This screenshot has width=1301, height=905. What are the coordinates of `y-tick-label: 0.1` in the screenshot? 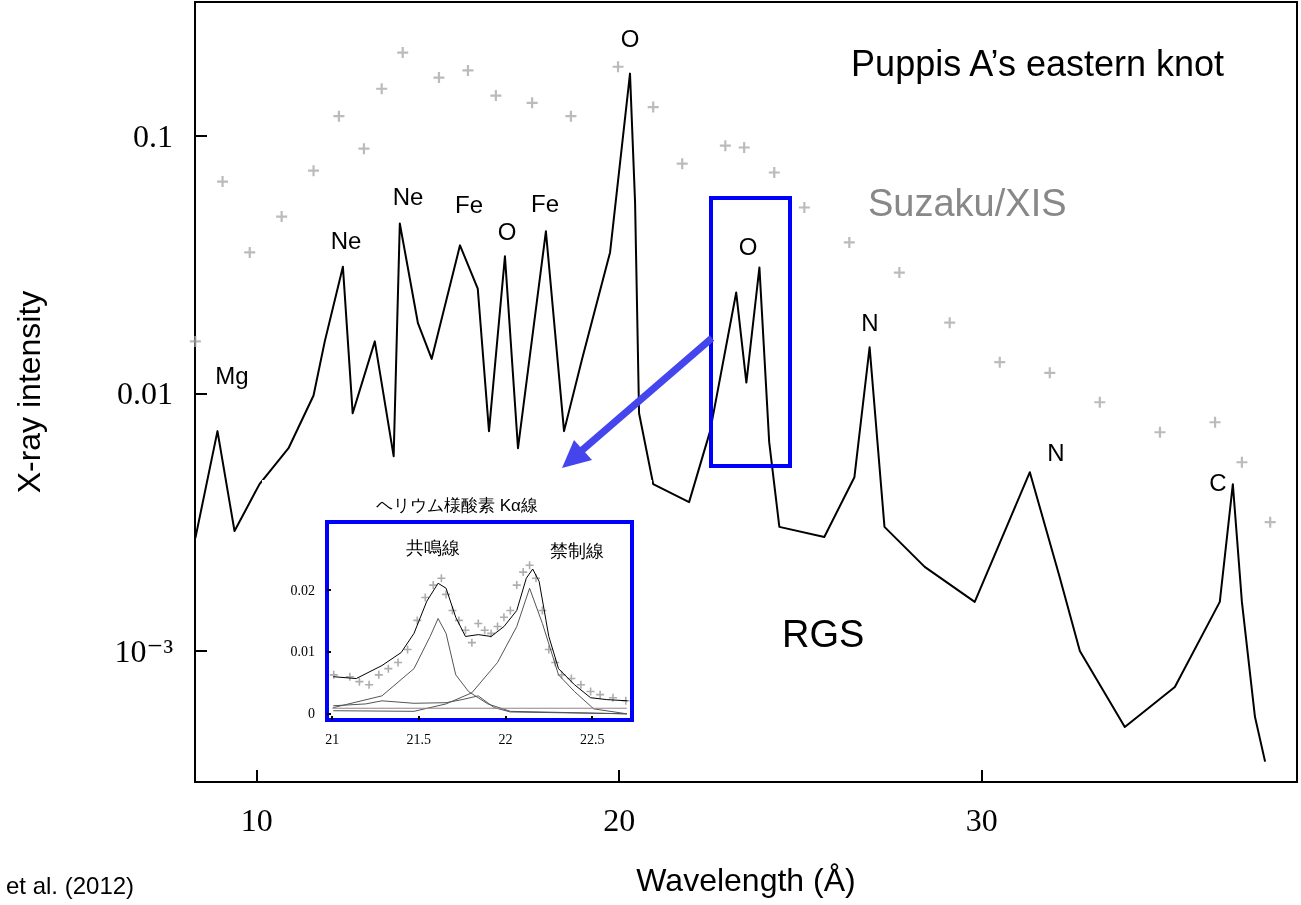 It's located at (153, 135).